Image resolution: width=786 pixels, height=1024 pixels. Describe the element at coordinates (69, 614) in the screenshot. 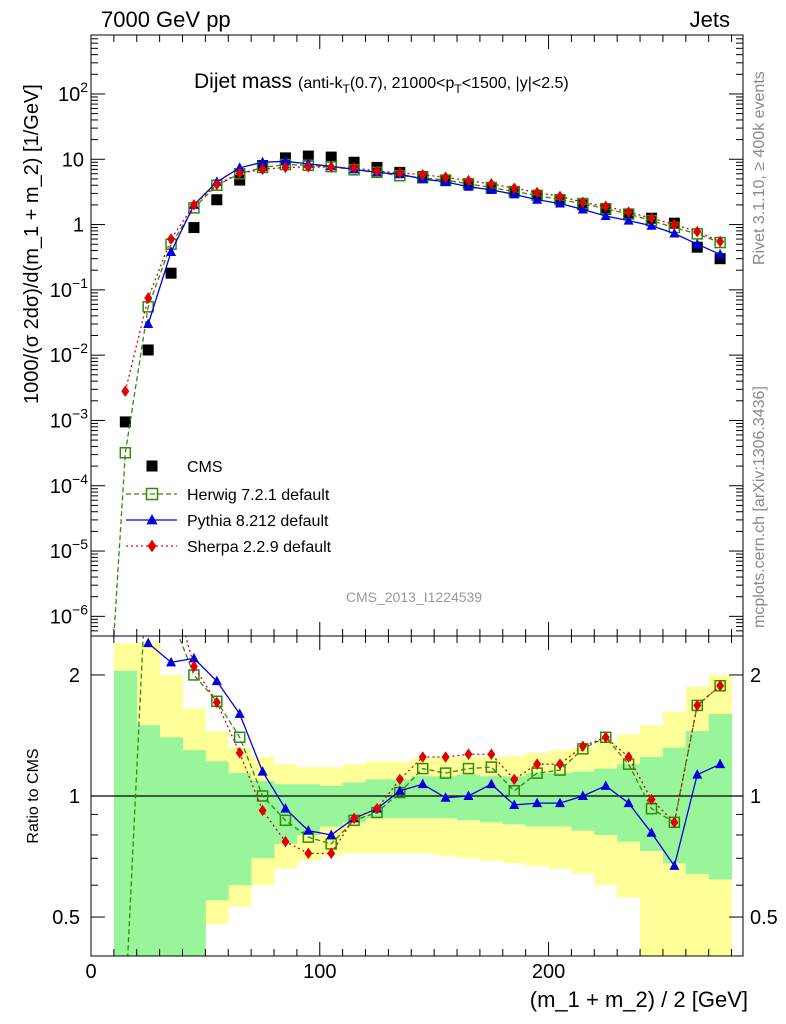

I see `main-ytick-label: 10⁻⁶` at that location.